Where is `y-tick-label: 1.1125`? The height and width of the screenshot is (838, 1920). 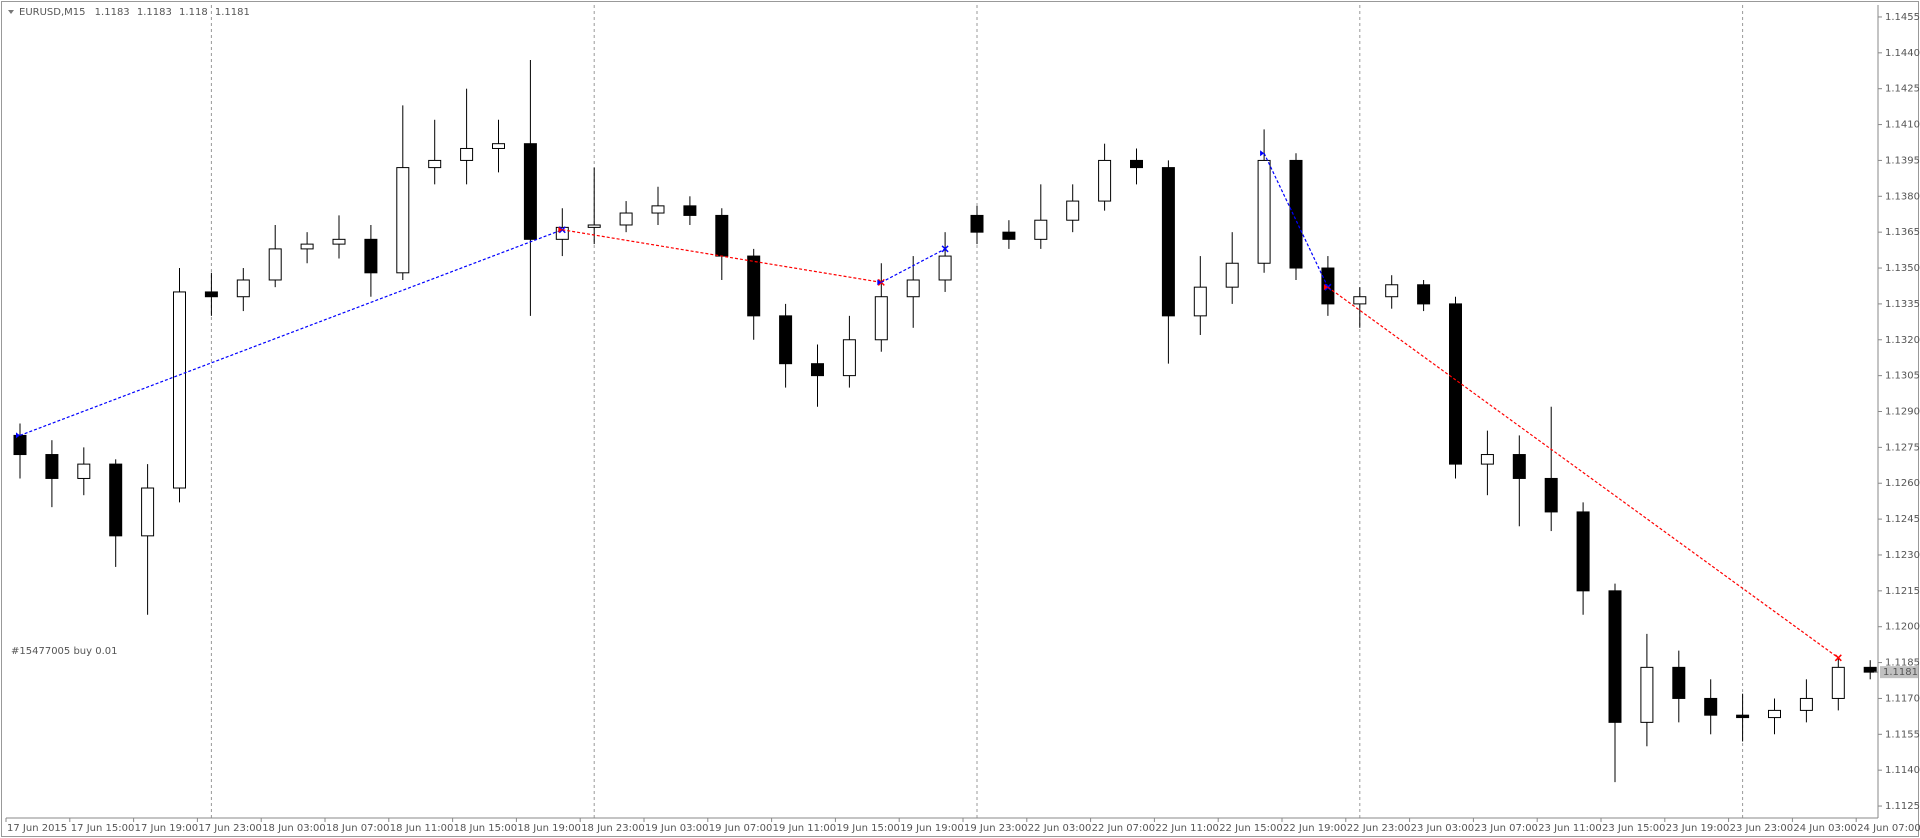
y-tick-label: 1.1125 is located at coordinates (1902, 806).